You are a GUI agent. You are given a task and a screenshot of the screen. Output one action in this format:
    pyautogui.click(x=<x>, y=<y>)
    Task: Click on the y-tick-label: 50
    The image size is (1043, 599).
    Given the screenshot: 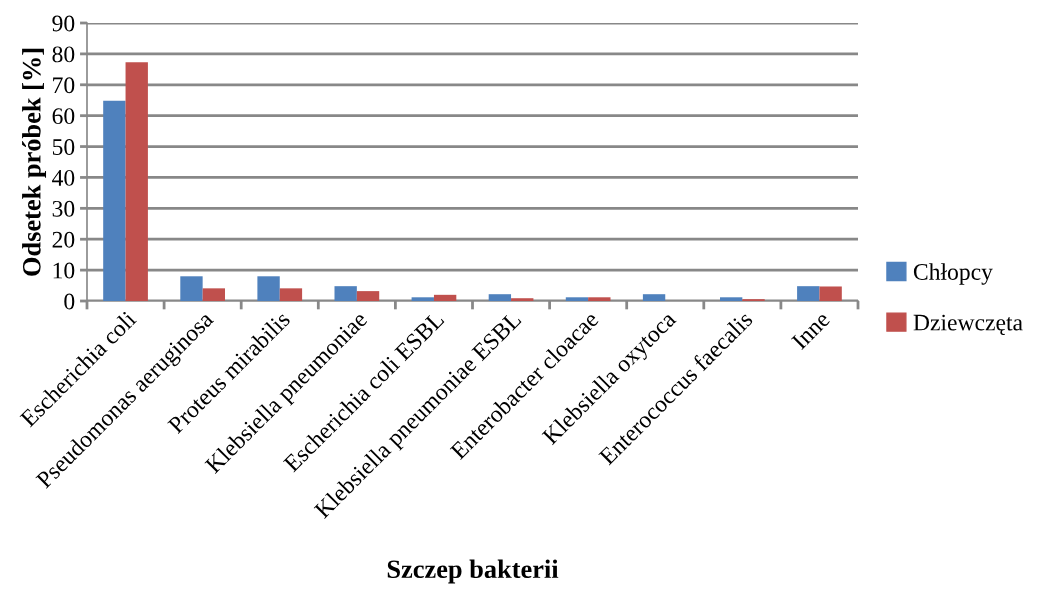 What is the action you would take?
    pyautogui.click(x=63, y=147)
    